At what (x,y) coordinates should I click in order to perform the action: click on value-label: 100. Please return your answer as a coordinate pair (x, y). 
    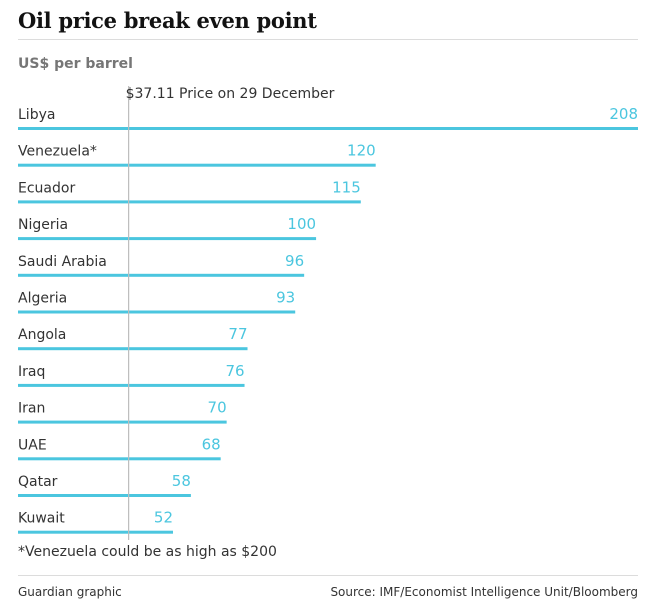
    Looking at the image, I should click on (301, 224).